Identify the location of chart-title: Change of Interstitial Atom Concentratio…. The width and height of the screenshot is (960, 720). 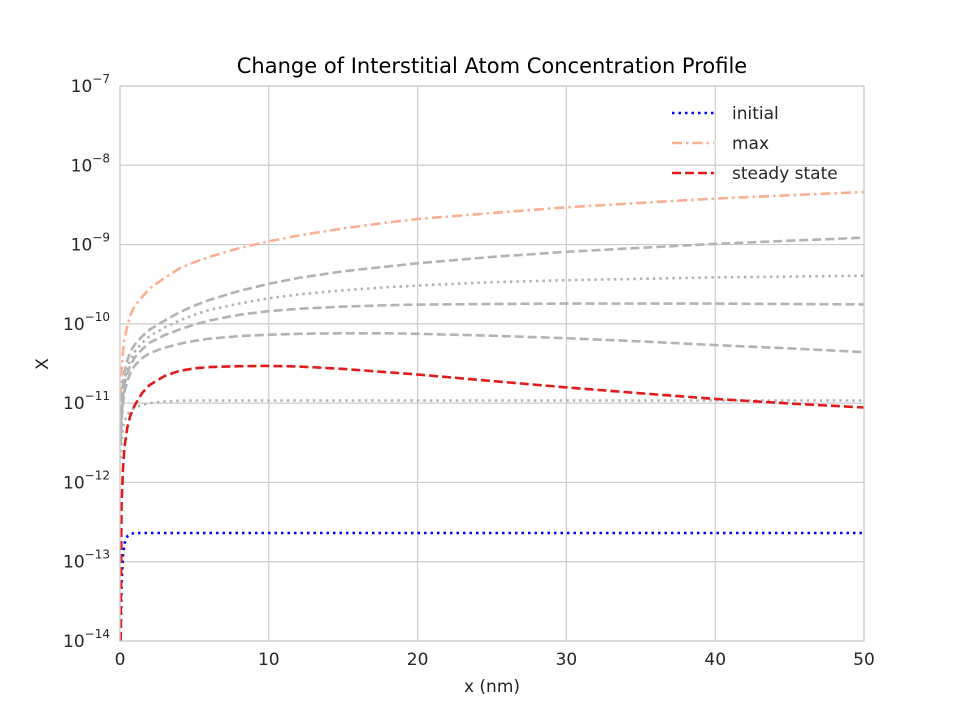
(492, 66).